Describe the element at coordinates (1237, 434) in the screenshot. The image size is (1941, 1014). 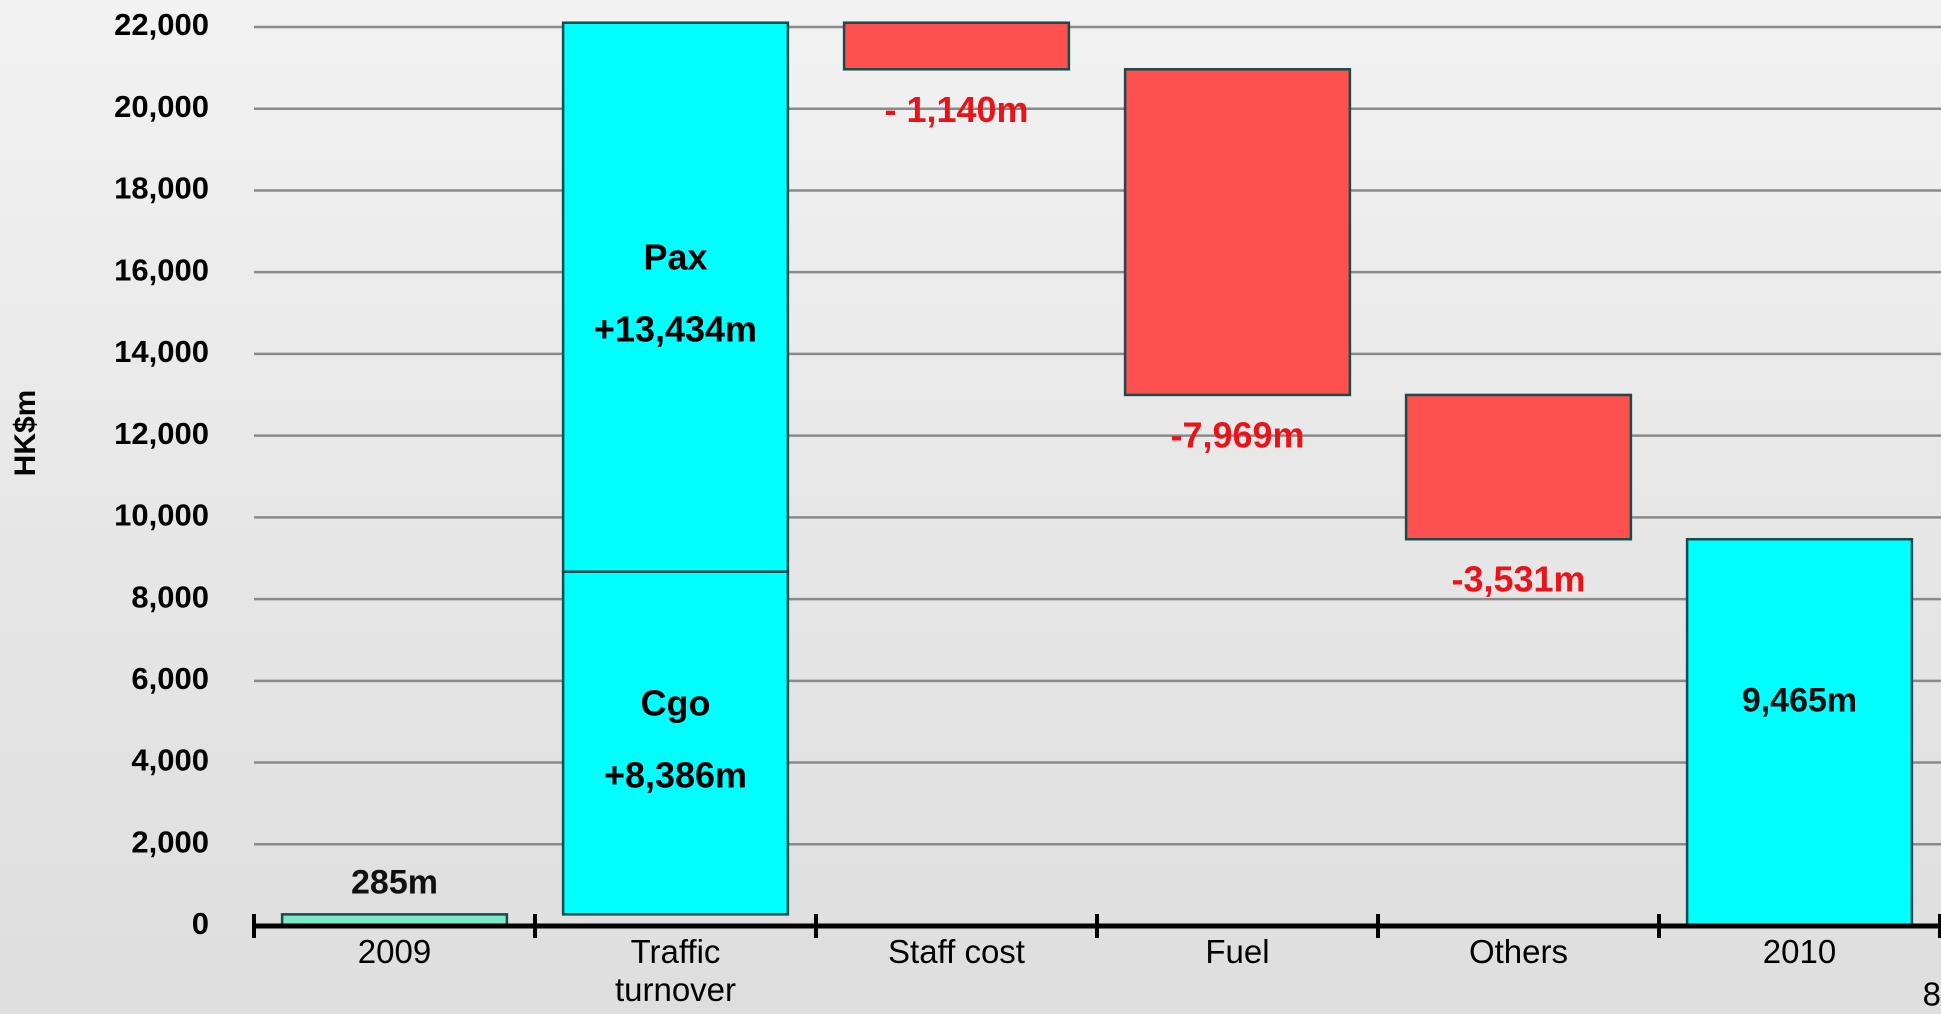
I see `value-label: -7,969m` at that location.